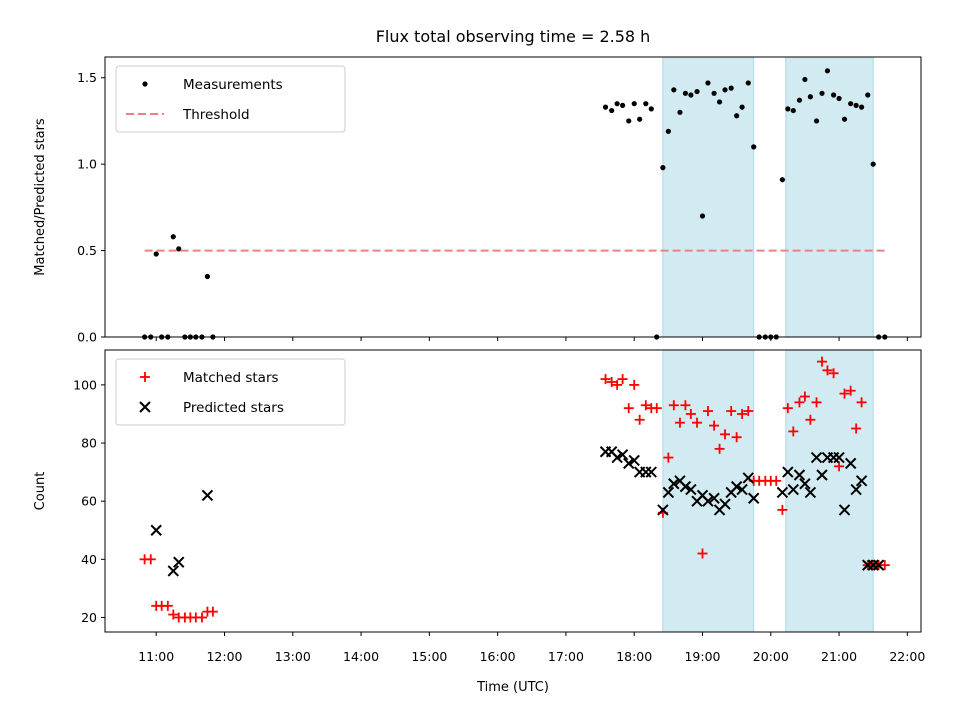 This screenshot has height=720, width=960. I want to click on x-axis-label: Time (UTC), so click(512, 687).